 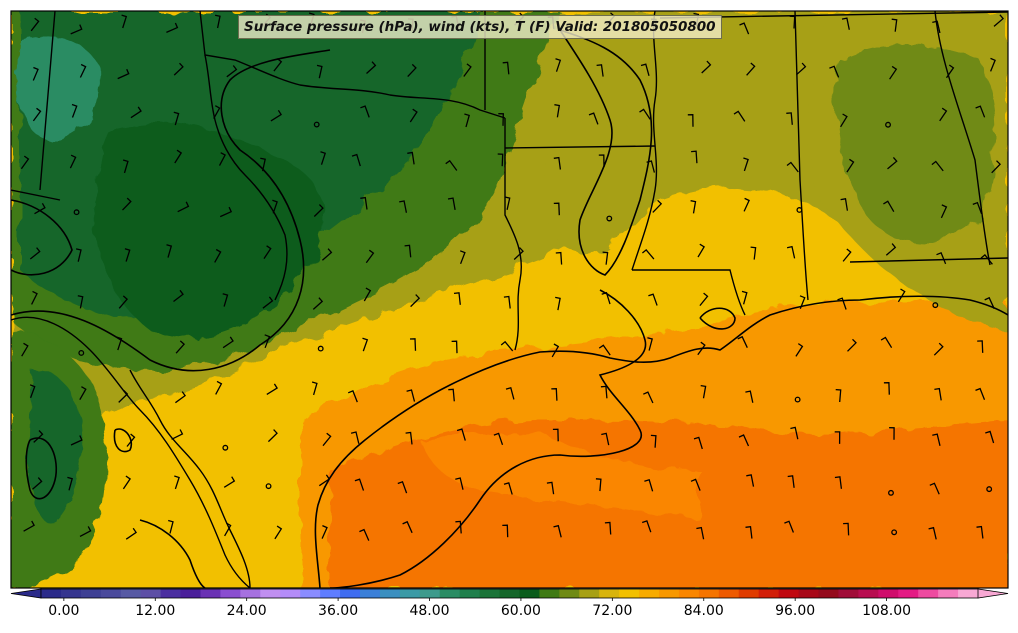 What do you see at coordinates (915, 144) in the screenshot?
I see `east-green-patch` at bounding box center [915, 144].